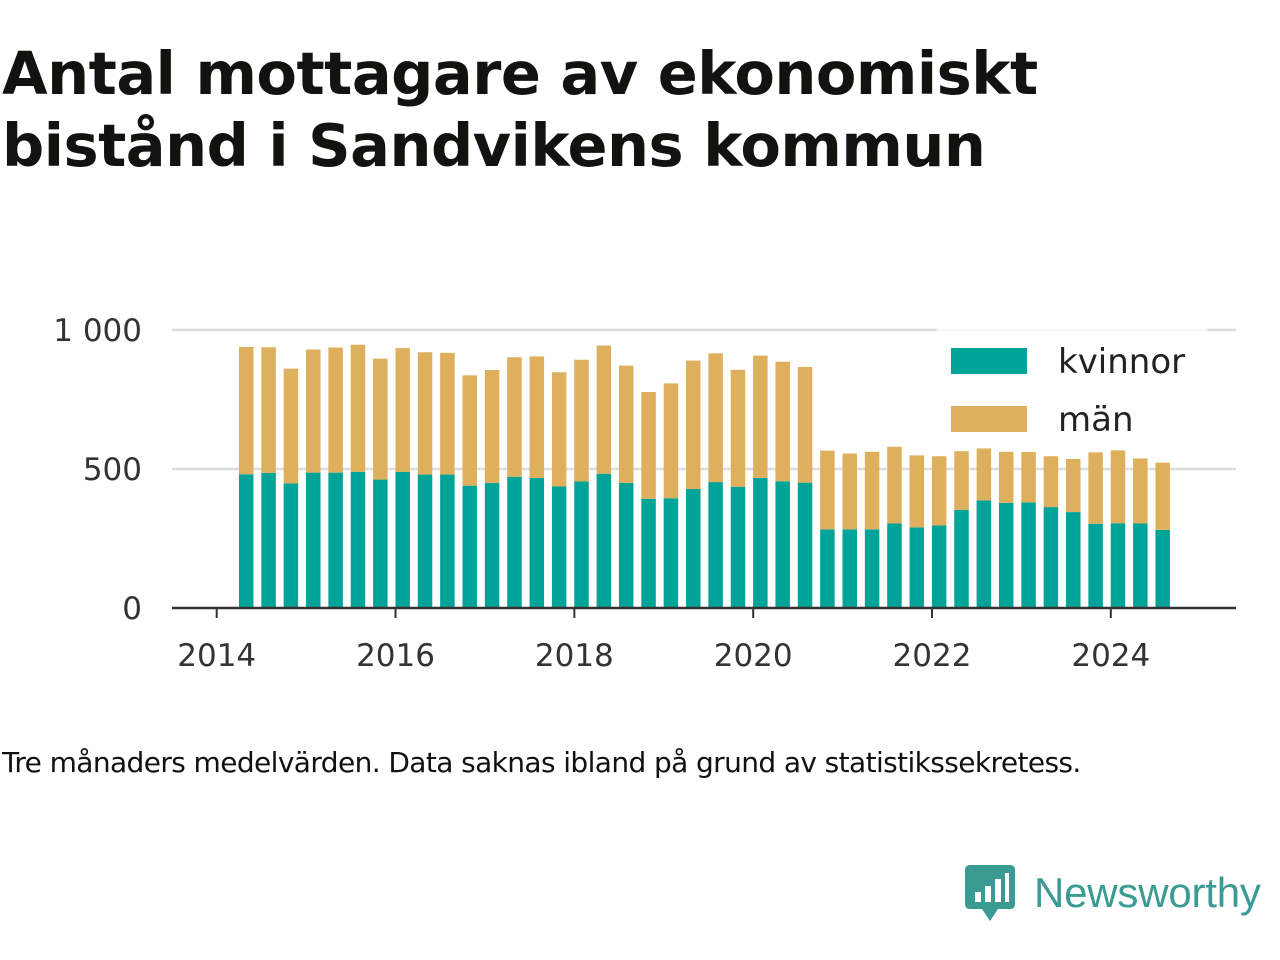  I want to click on legend: kvinnor män, so click(1072, 387).